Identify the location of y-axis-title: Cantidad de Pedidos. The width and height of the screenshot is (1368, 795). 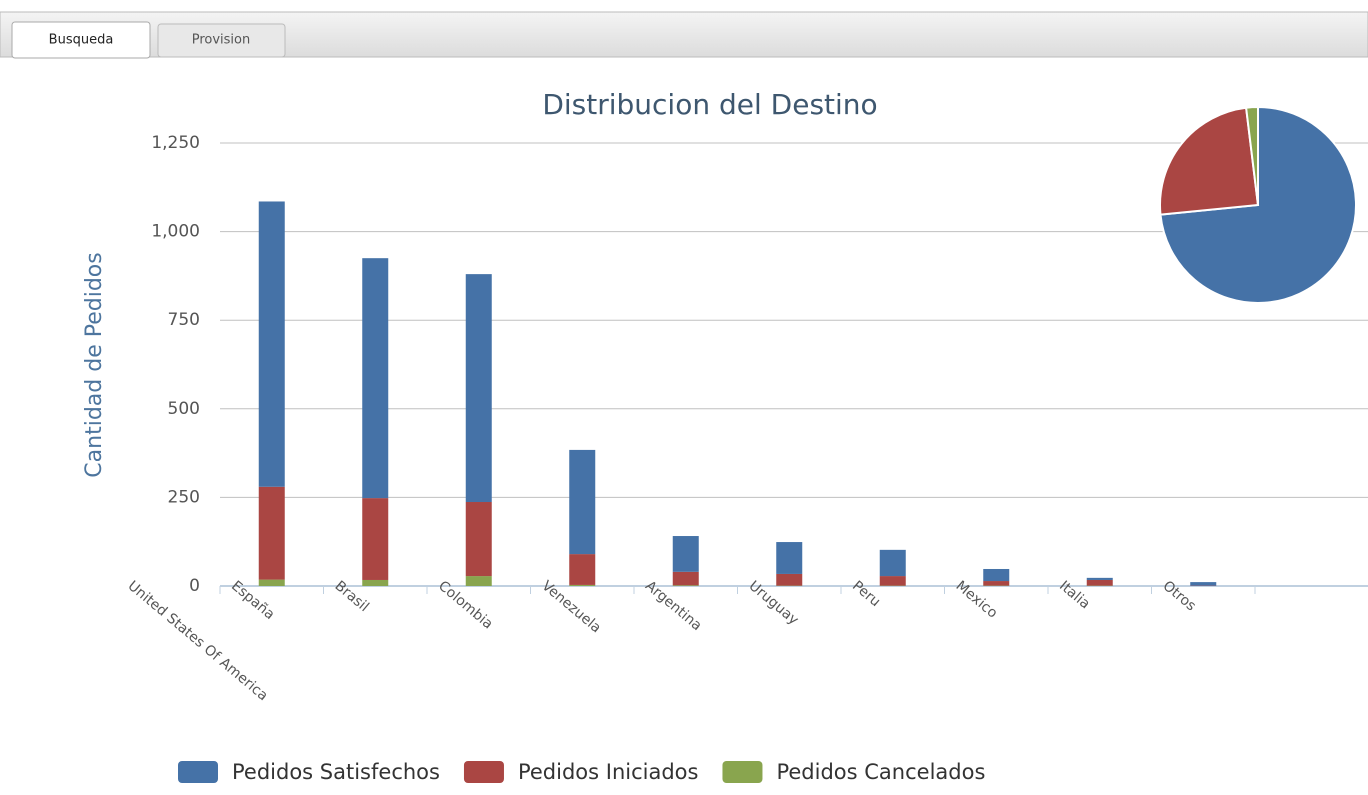
(94, 364).